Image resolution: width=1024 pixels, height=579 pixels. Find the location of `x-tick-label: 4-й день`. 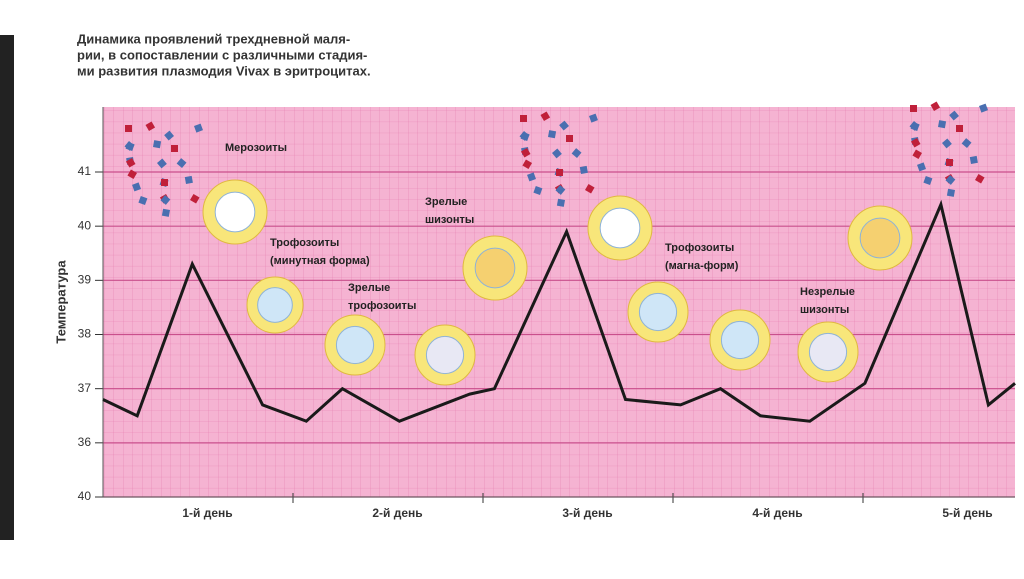

x-tick-label: 4-й день is located at coordinates (777, 513).